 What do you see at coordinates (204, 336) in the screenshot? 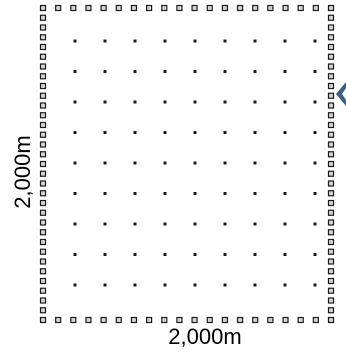
I see `bottom-dimension-label: 2,000m` at bounding box center [204, 336].